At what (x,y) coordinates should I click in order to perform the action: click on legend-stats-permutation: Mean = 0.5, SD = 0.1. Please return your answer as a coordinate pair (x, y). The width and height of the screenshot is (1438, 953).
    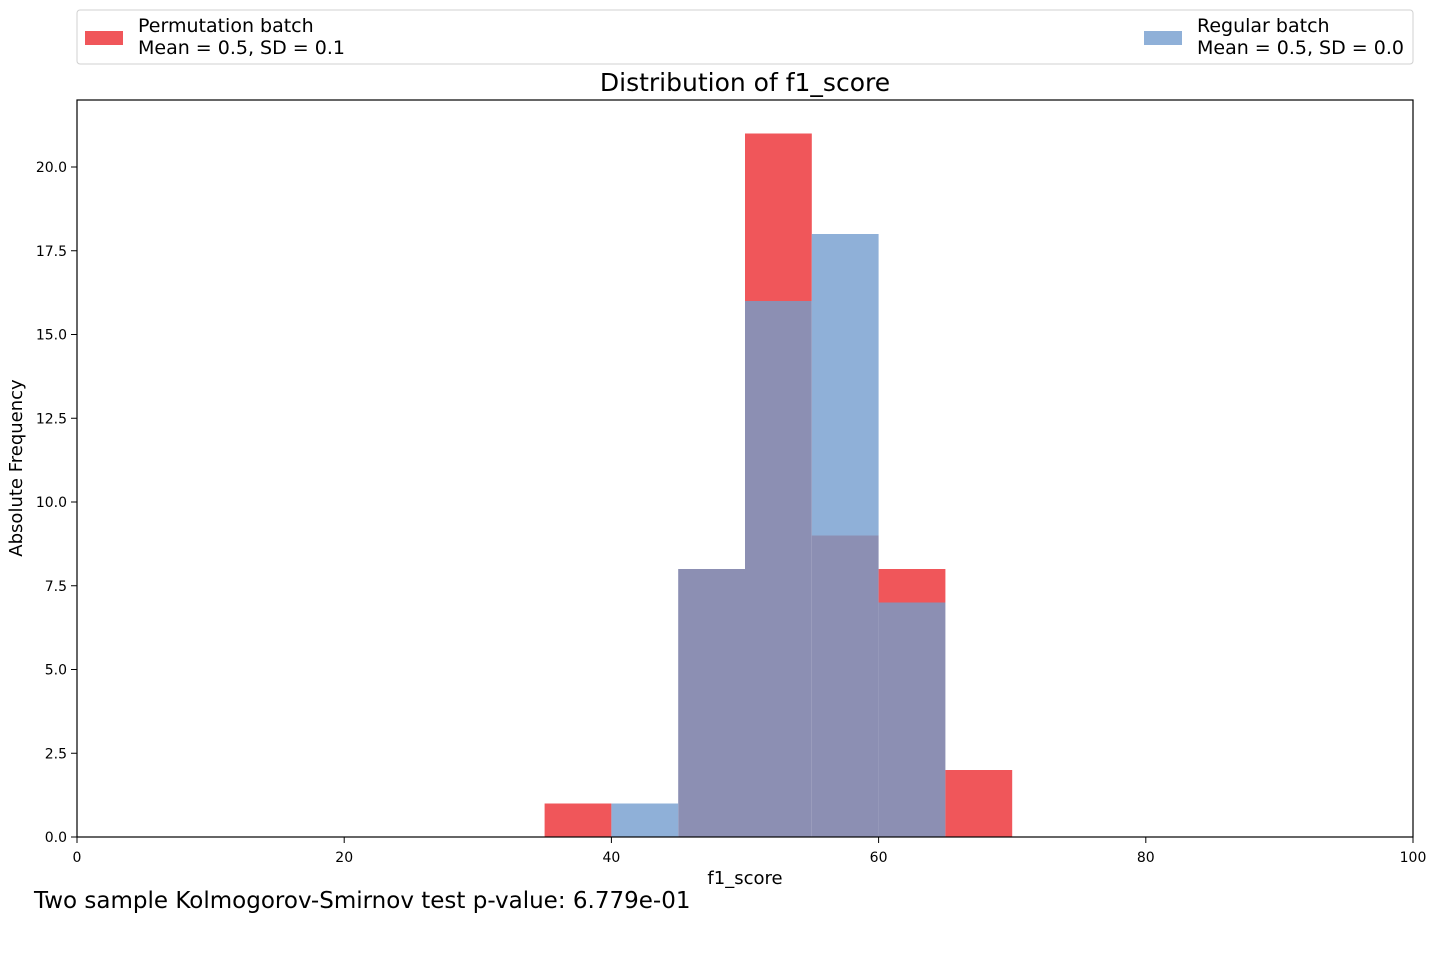
    Looking at the image, I should click on (241, 48).